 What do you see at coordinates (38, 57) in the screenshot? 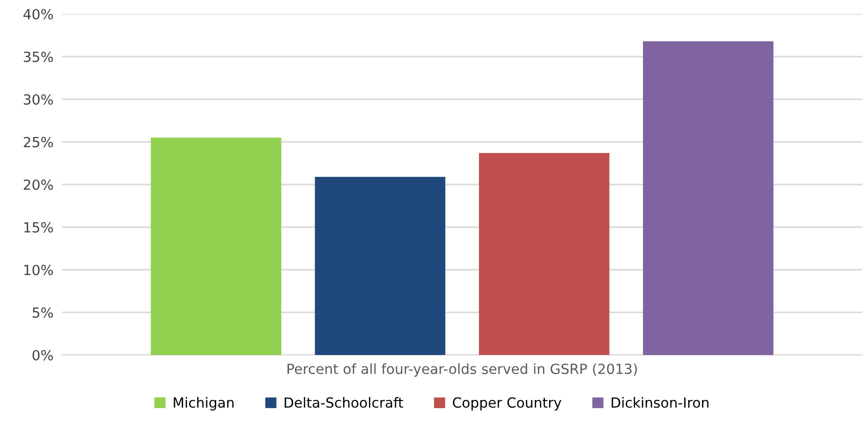
I see `y-tick-label: 35%` at bounding box center [38, 57].